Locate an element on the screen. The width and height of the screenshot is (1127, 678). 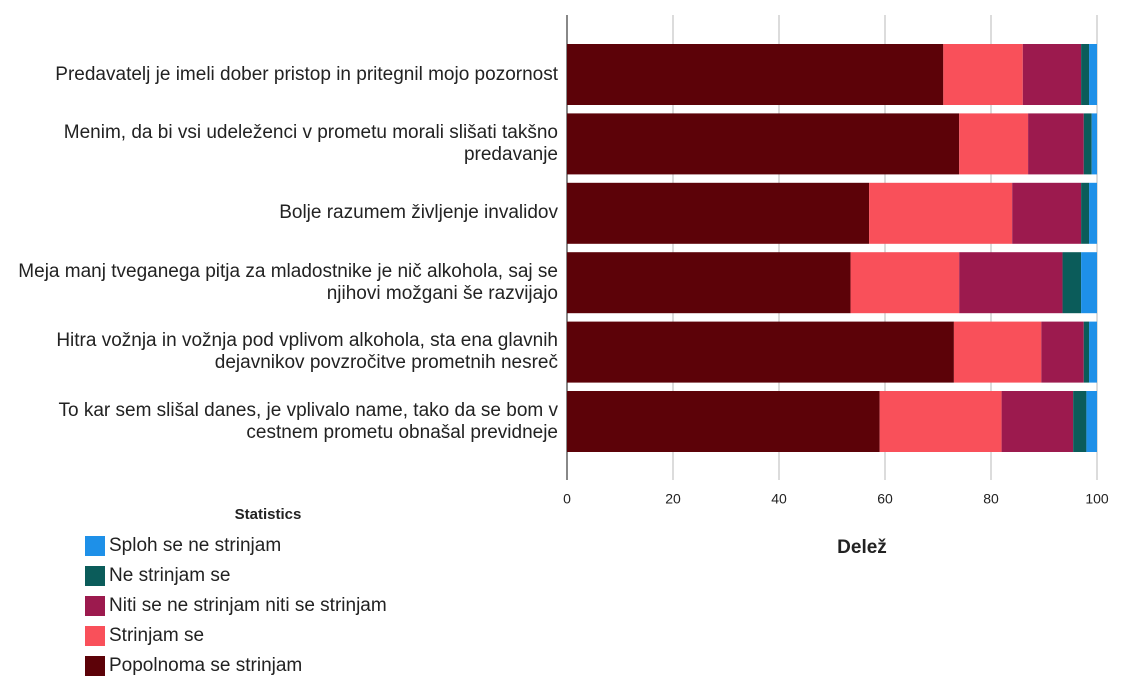
x-tick-label: 80 is located at coordinates (991, 499).